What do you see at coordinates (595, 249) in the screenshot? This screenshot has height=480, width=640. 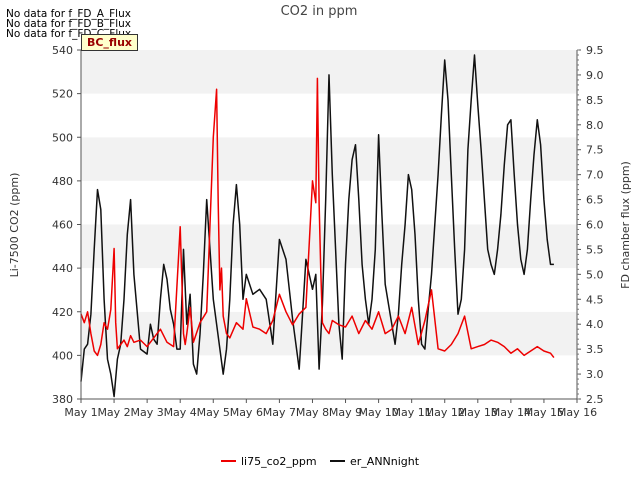 I see `y2-tick-label: 5.5` at bounding box center [595, 249].